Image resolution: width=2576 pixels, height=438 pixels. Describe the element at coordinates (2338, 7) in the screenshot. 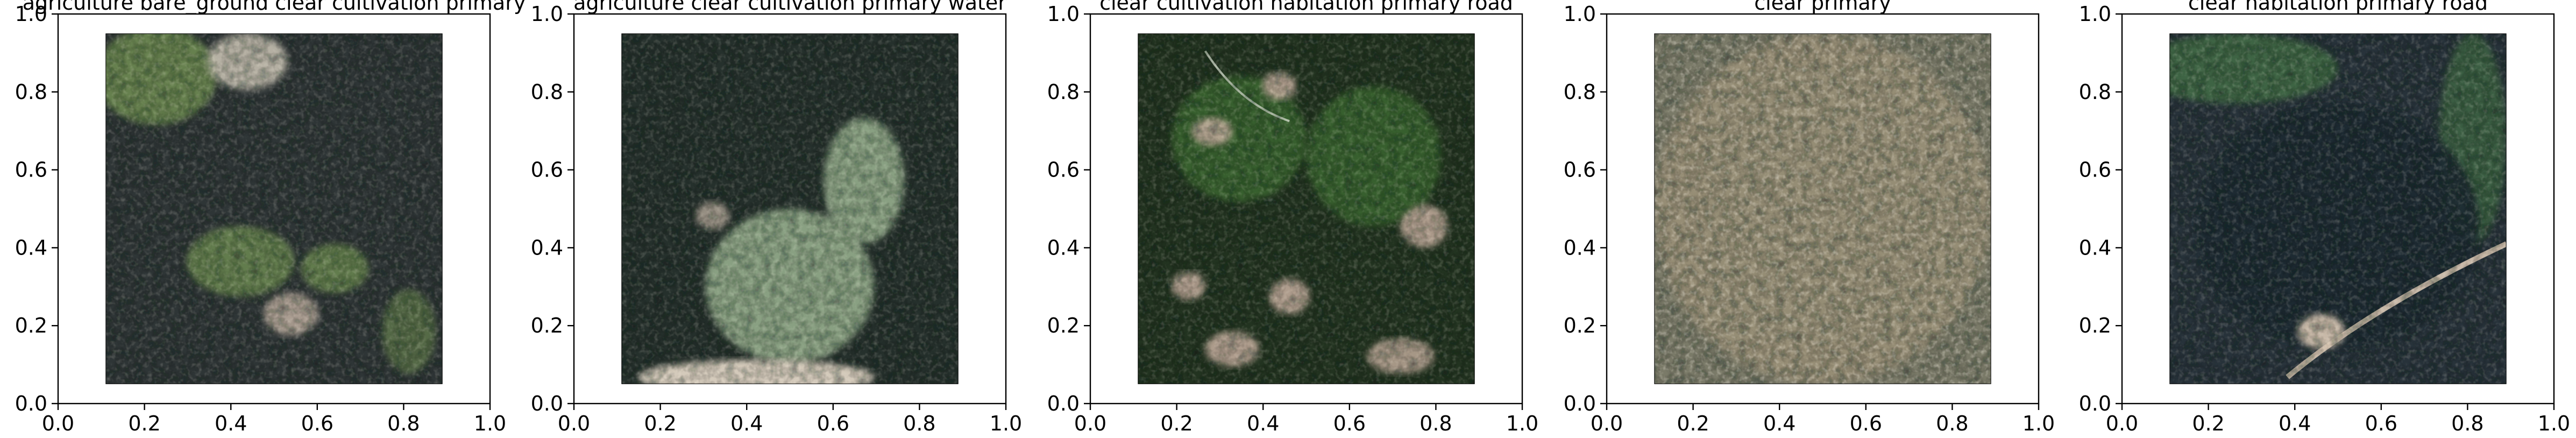

I see `panel-title: clear habitation primary road` at that location.